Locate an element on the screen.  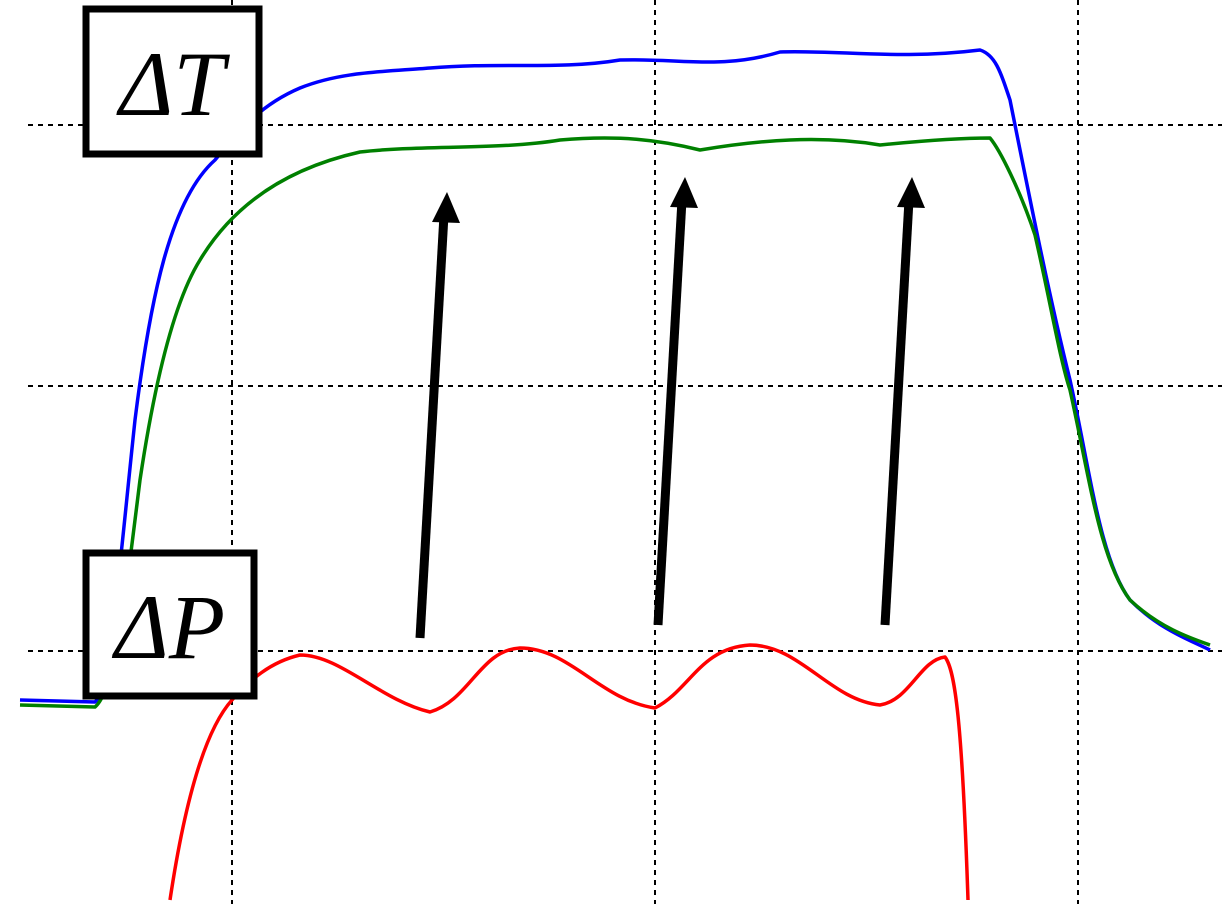
delta-t-label: ΔT is located at coordinates (172, 84).